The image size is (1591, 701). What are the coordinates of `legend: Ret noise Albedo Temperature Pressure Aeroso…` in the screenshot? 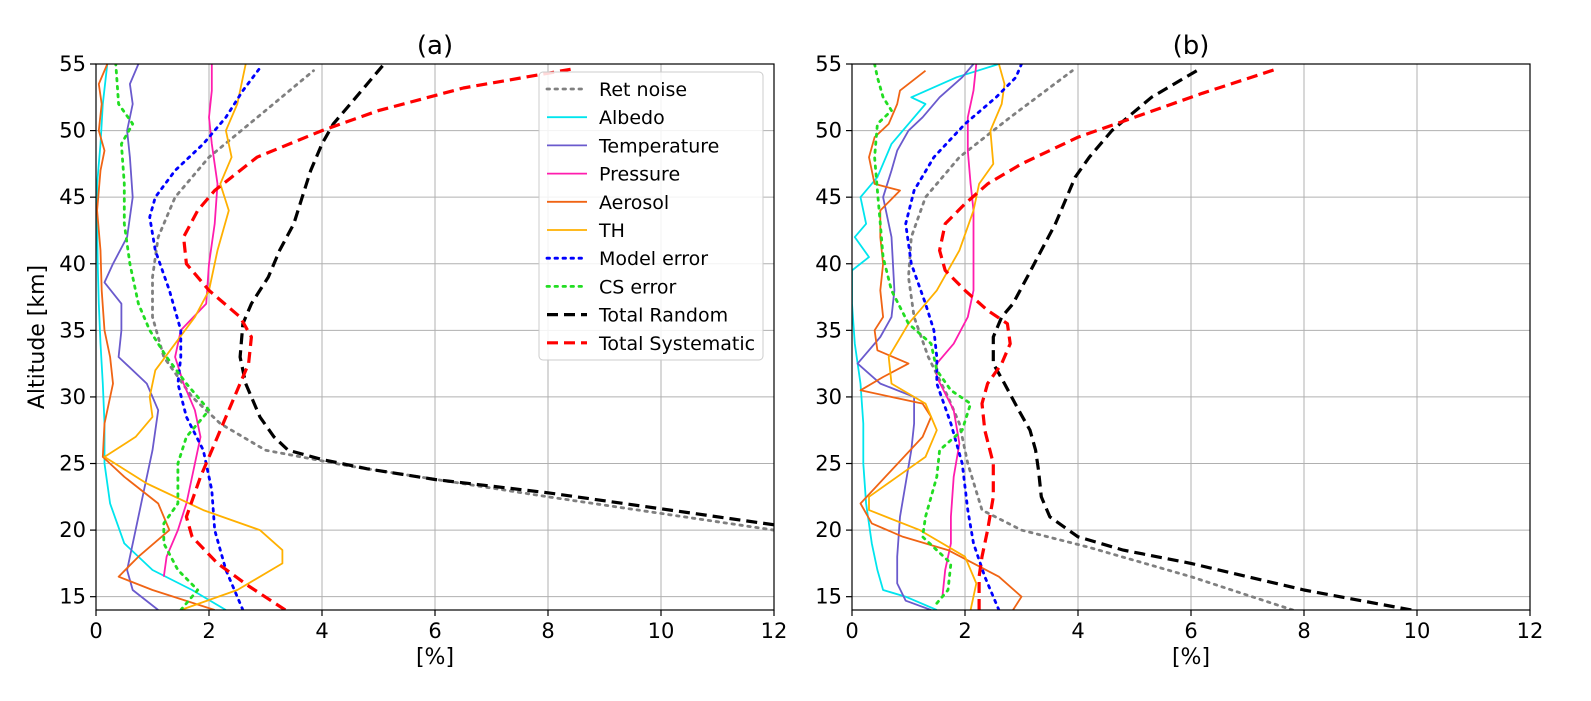 It's located at (651, 216).